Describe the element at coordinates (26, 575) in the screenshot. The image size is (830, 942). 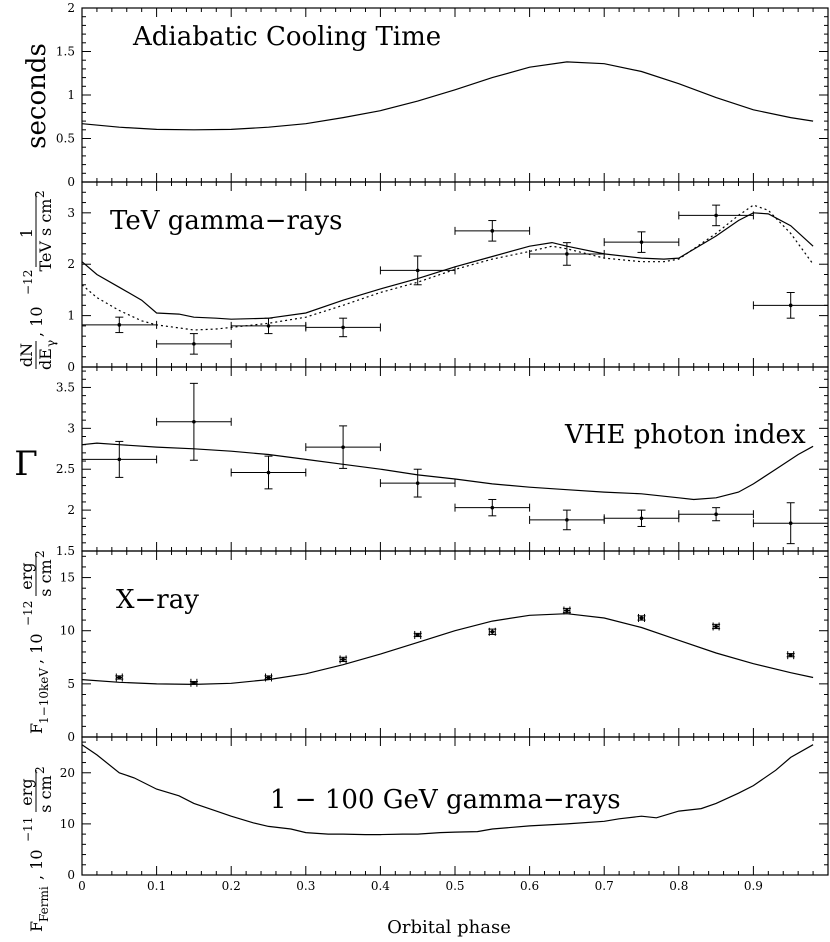
I see `ylabel-xray-frac-num: erg` at that location.